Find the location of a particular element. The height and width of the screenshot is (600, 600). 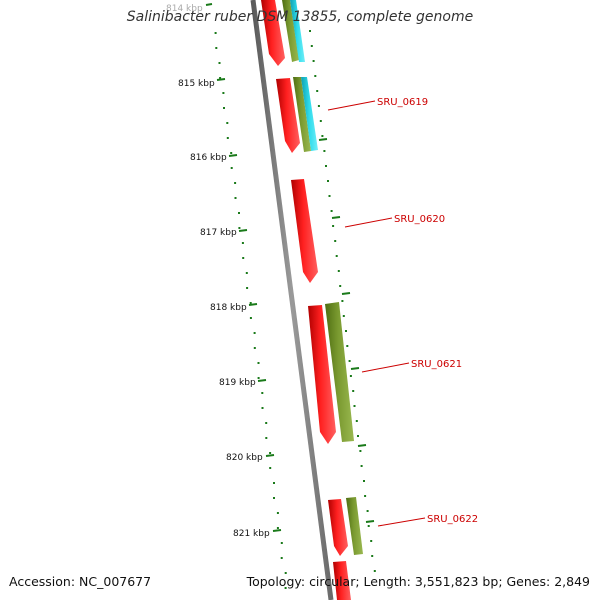

gene-label-sru-0620: SRU_0620 is located at coordinates (419, 219).